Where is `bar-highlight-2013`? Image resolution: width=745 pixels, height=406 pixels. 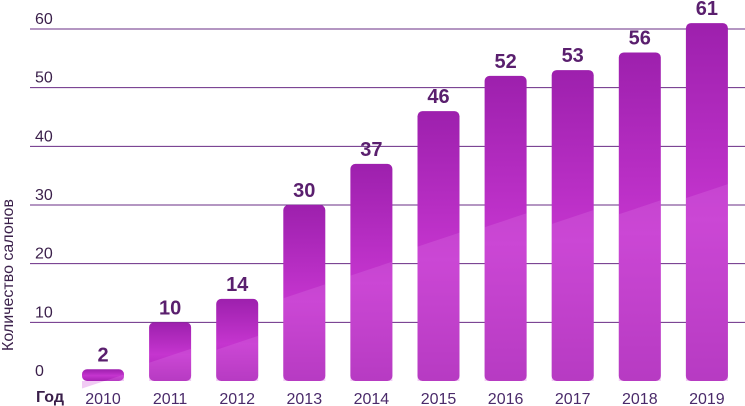 bar-highlight-2013 is located at coordinates (304, 332).